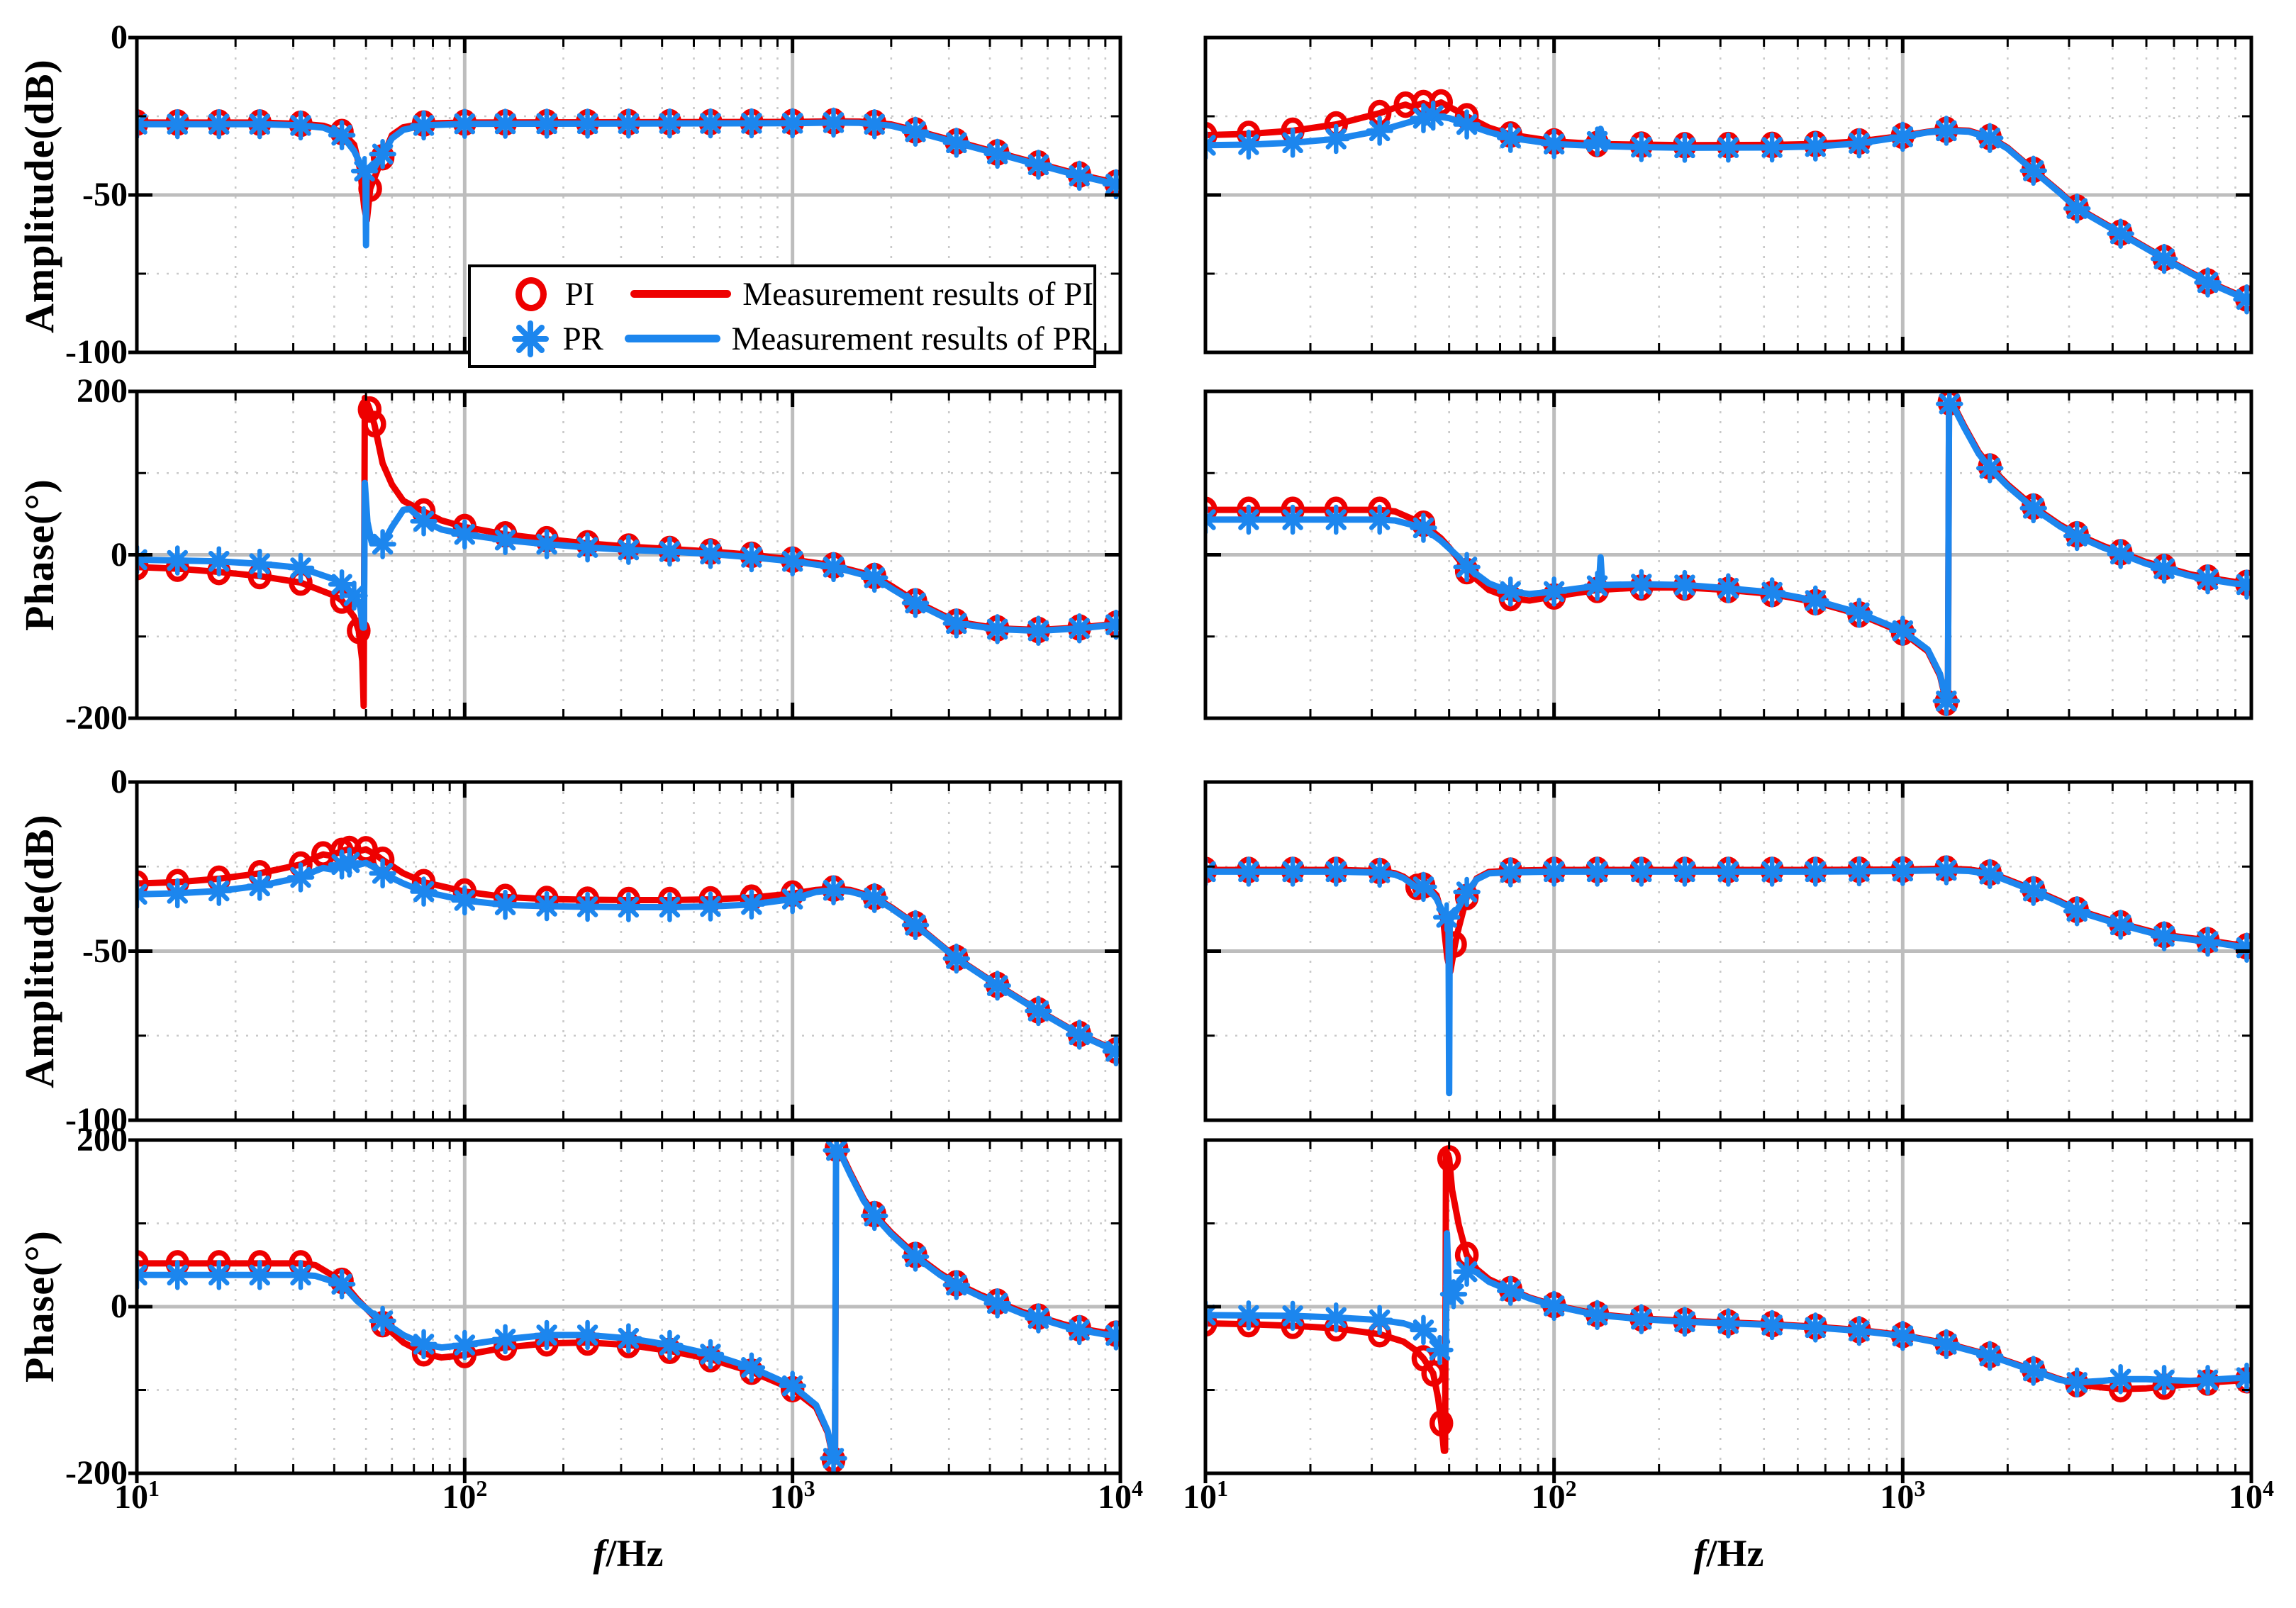 This screenshot has width=2296, height=1608. What do you see at coordinates (531, 294) in the screenshot?
I see `pi-circle-marker-icon` at bounding box center [531, 294].